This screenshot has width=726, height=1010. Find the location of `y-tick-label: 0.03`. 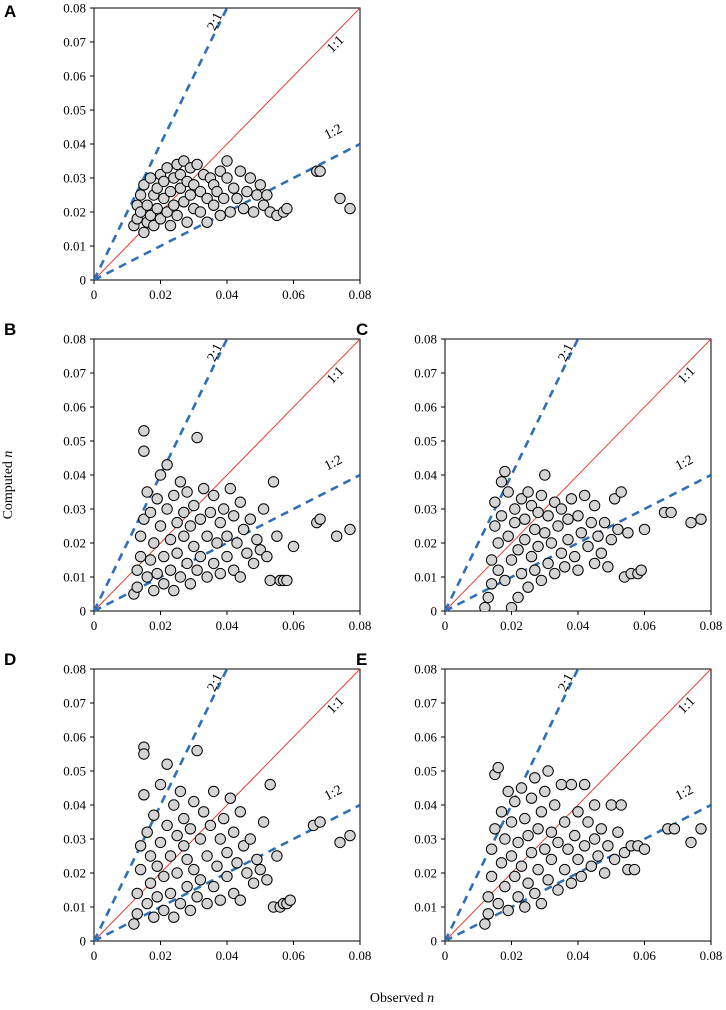

y-tick-label: 0.03 is located at coordinates (425, 839).